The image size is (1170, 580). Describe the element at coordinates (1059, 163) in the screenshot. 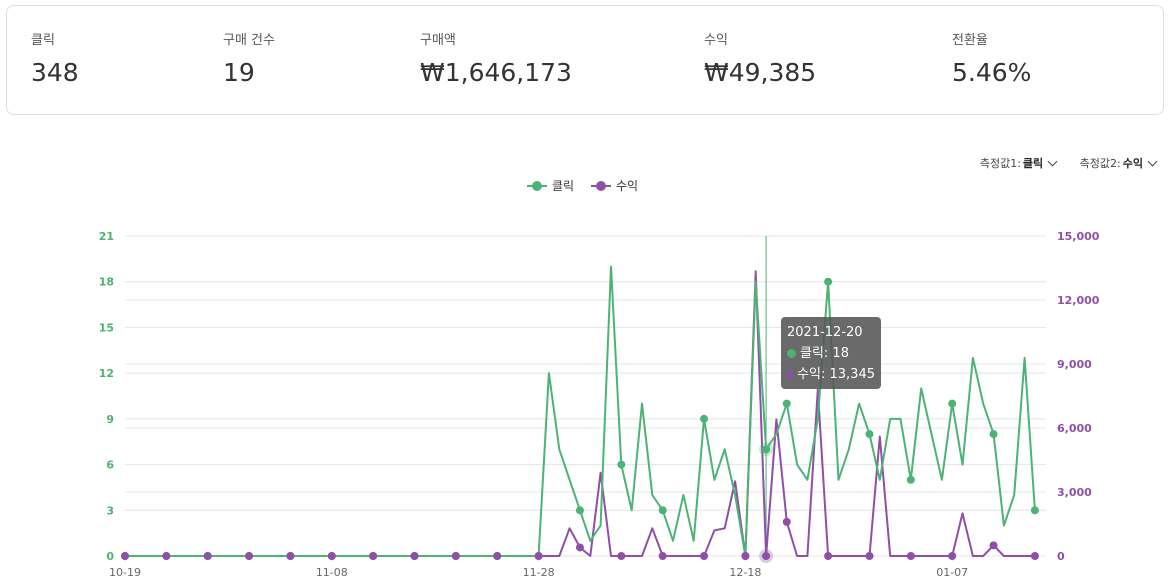

I see `metric-selectors: 측정값1: 클릭 측정값2: 수익` at that location.